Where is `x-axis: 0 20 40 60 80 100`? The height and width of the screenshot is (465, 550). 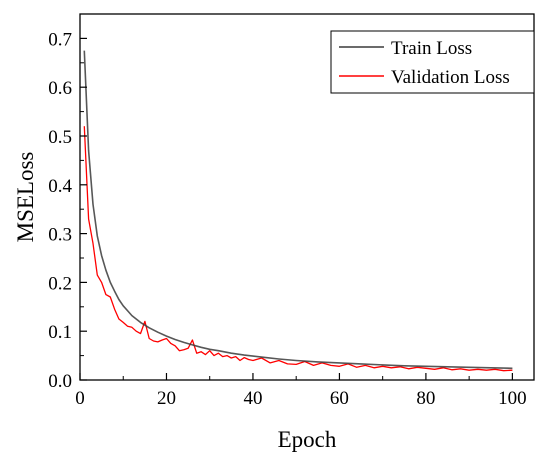
x-axis: 0 20 40 60 80 100 is located at coordinates (301, 391).